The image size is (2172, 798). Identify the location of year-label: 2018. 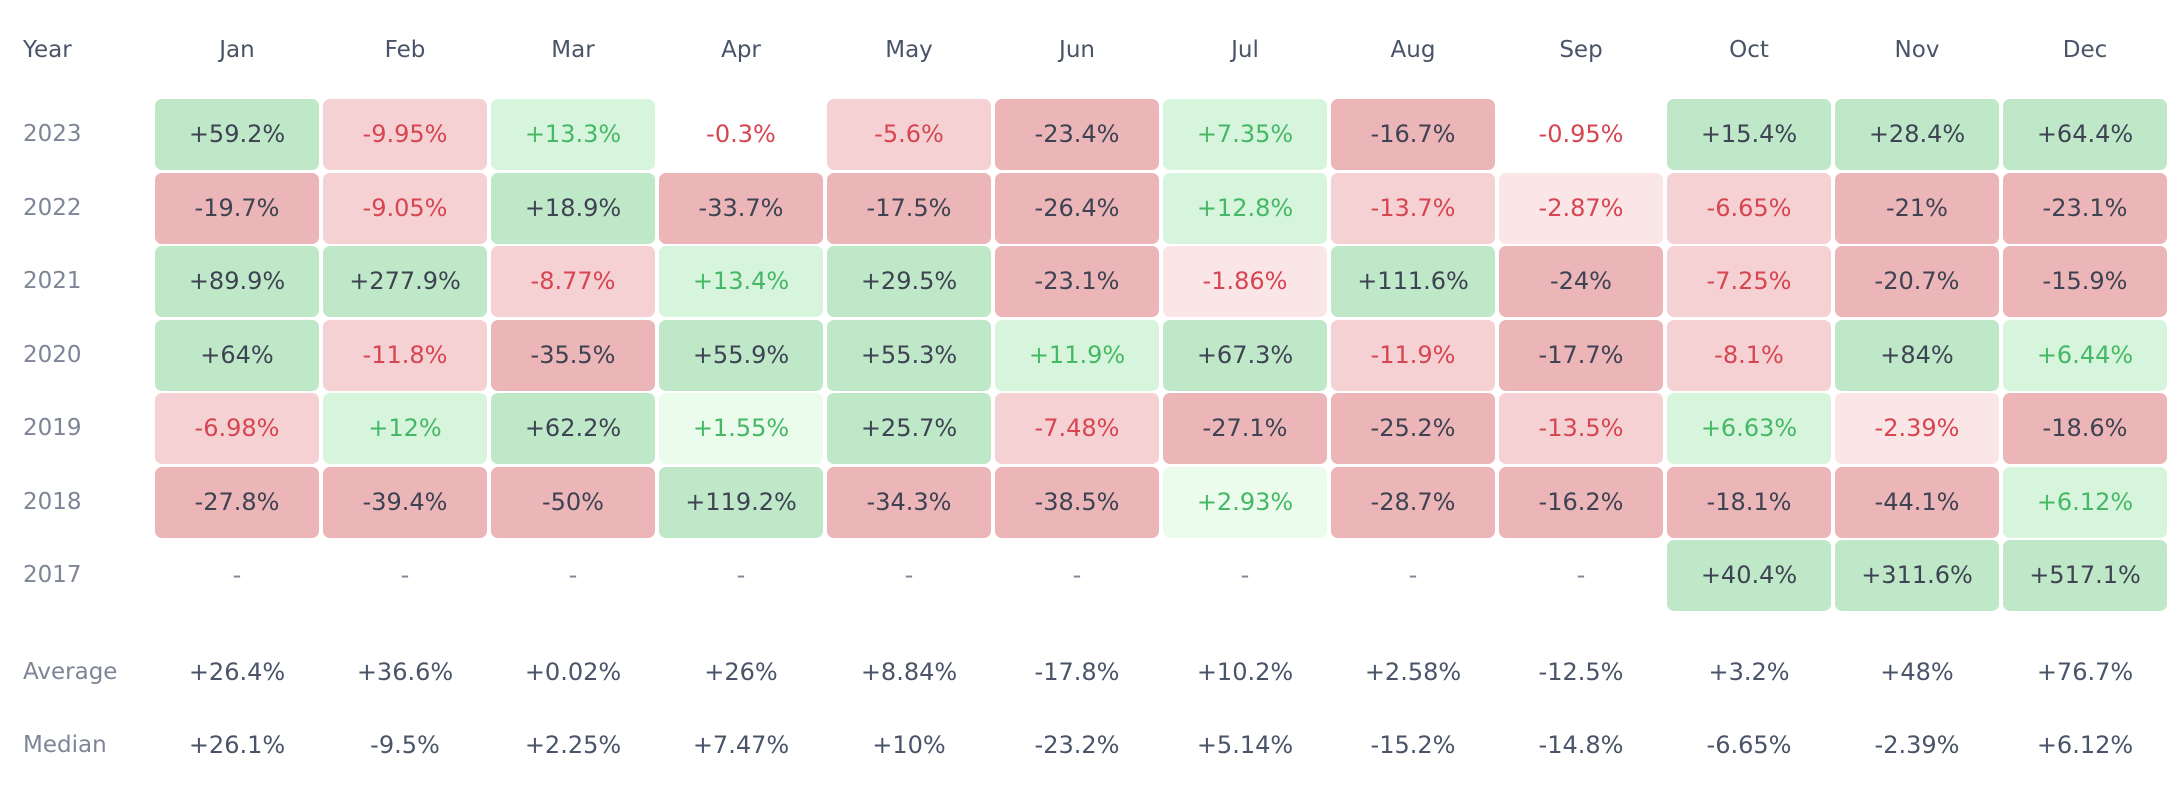
(52, 501).